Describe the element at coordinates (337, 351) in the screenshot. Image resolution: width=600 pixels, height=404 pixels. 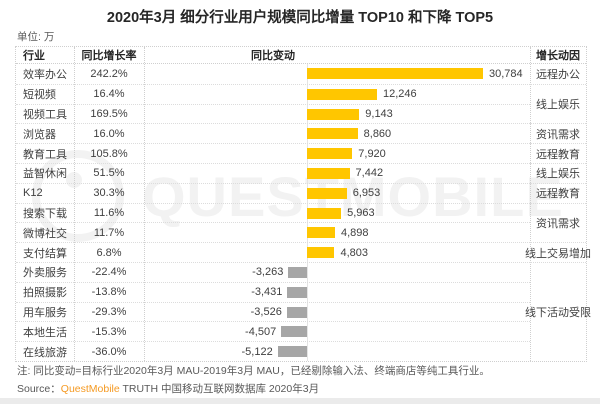
I see `yoy-change-cell: -5,122` at that location.